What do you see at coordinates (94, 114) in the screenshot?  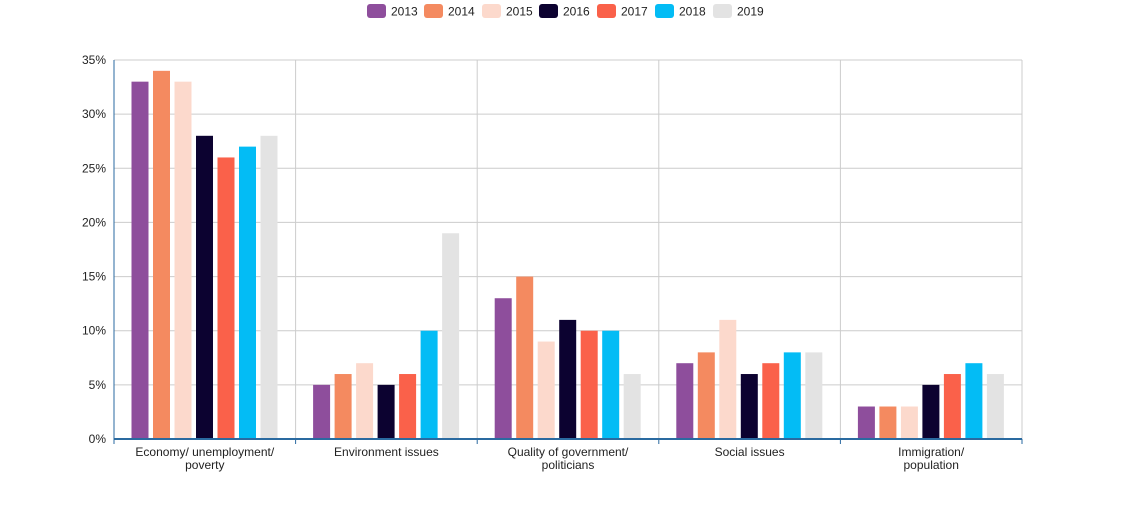 I see `y-tick-label: 30%` at bounding box center [94, 114].